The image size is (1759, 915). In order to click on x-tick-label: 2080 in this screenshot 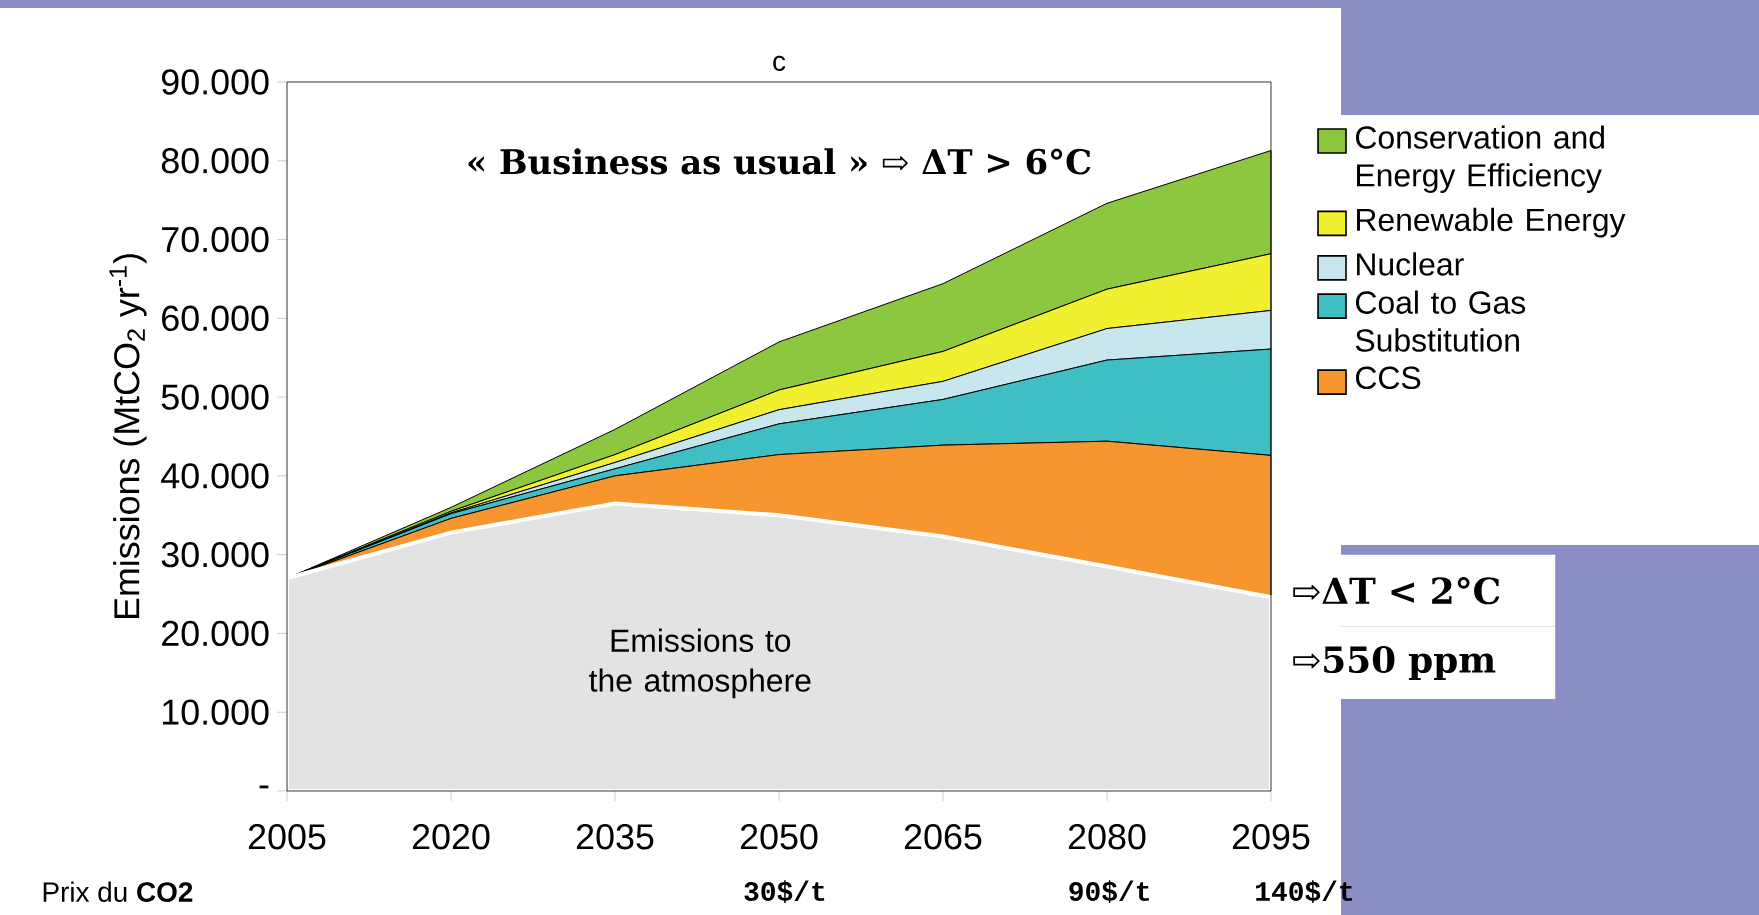, I will do `click(1107, 837)`.